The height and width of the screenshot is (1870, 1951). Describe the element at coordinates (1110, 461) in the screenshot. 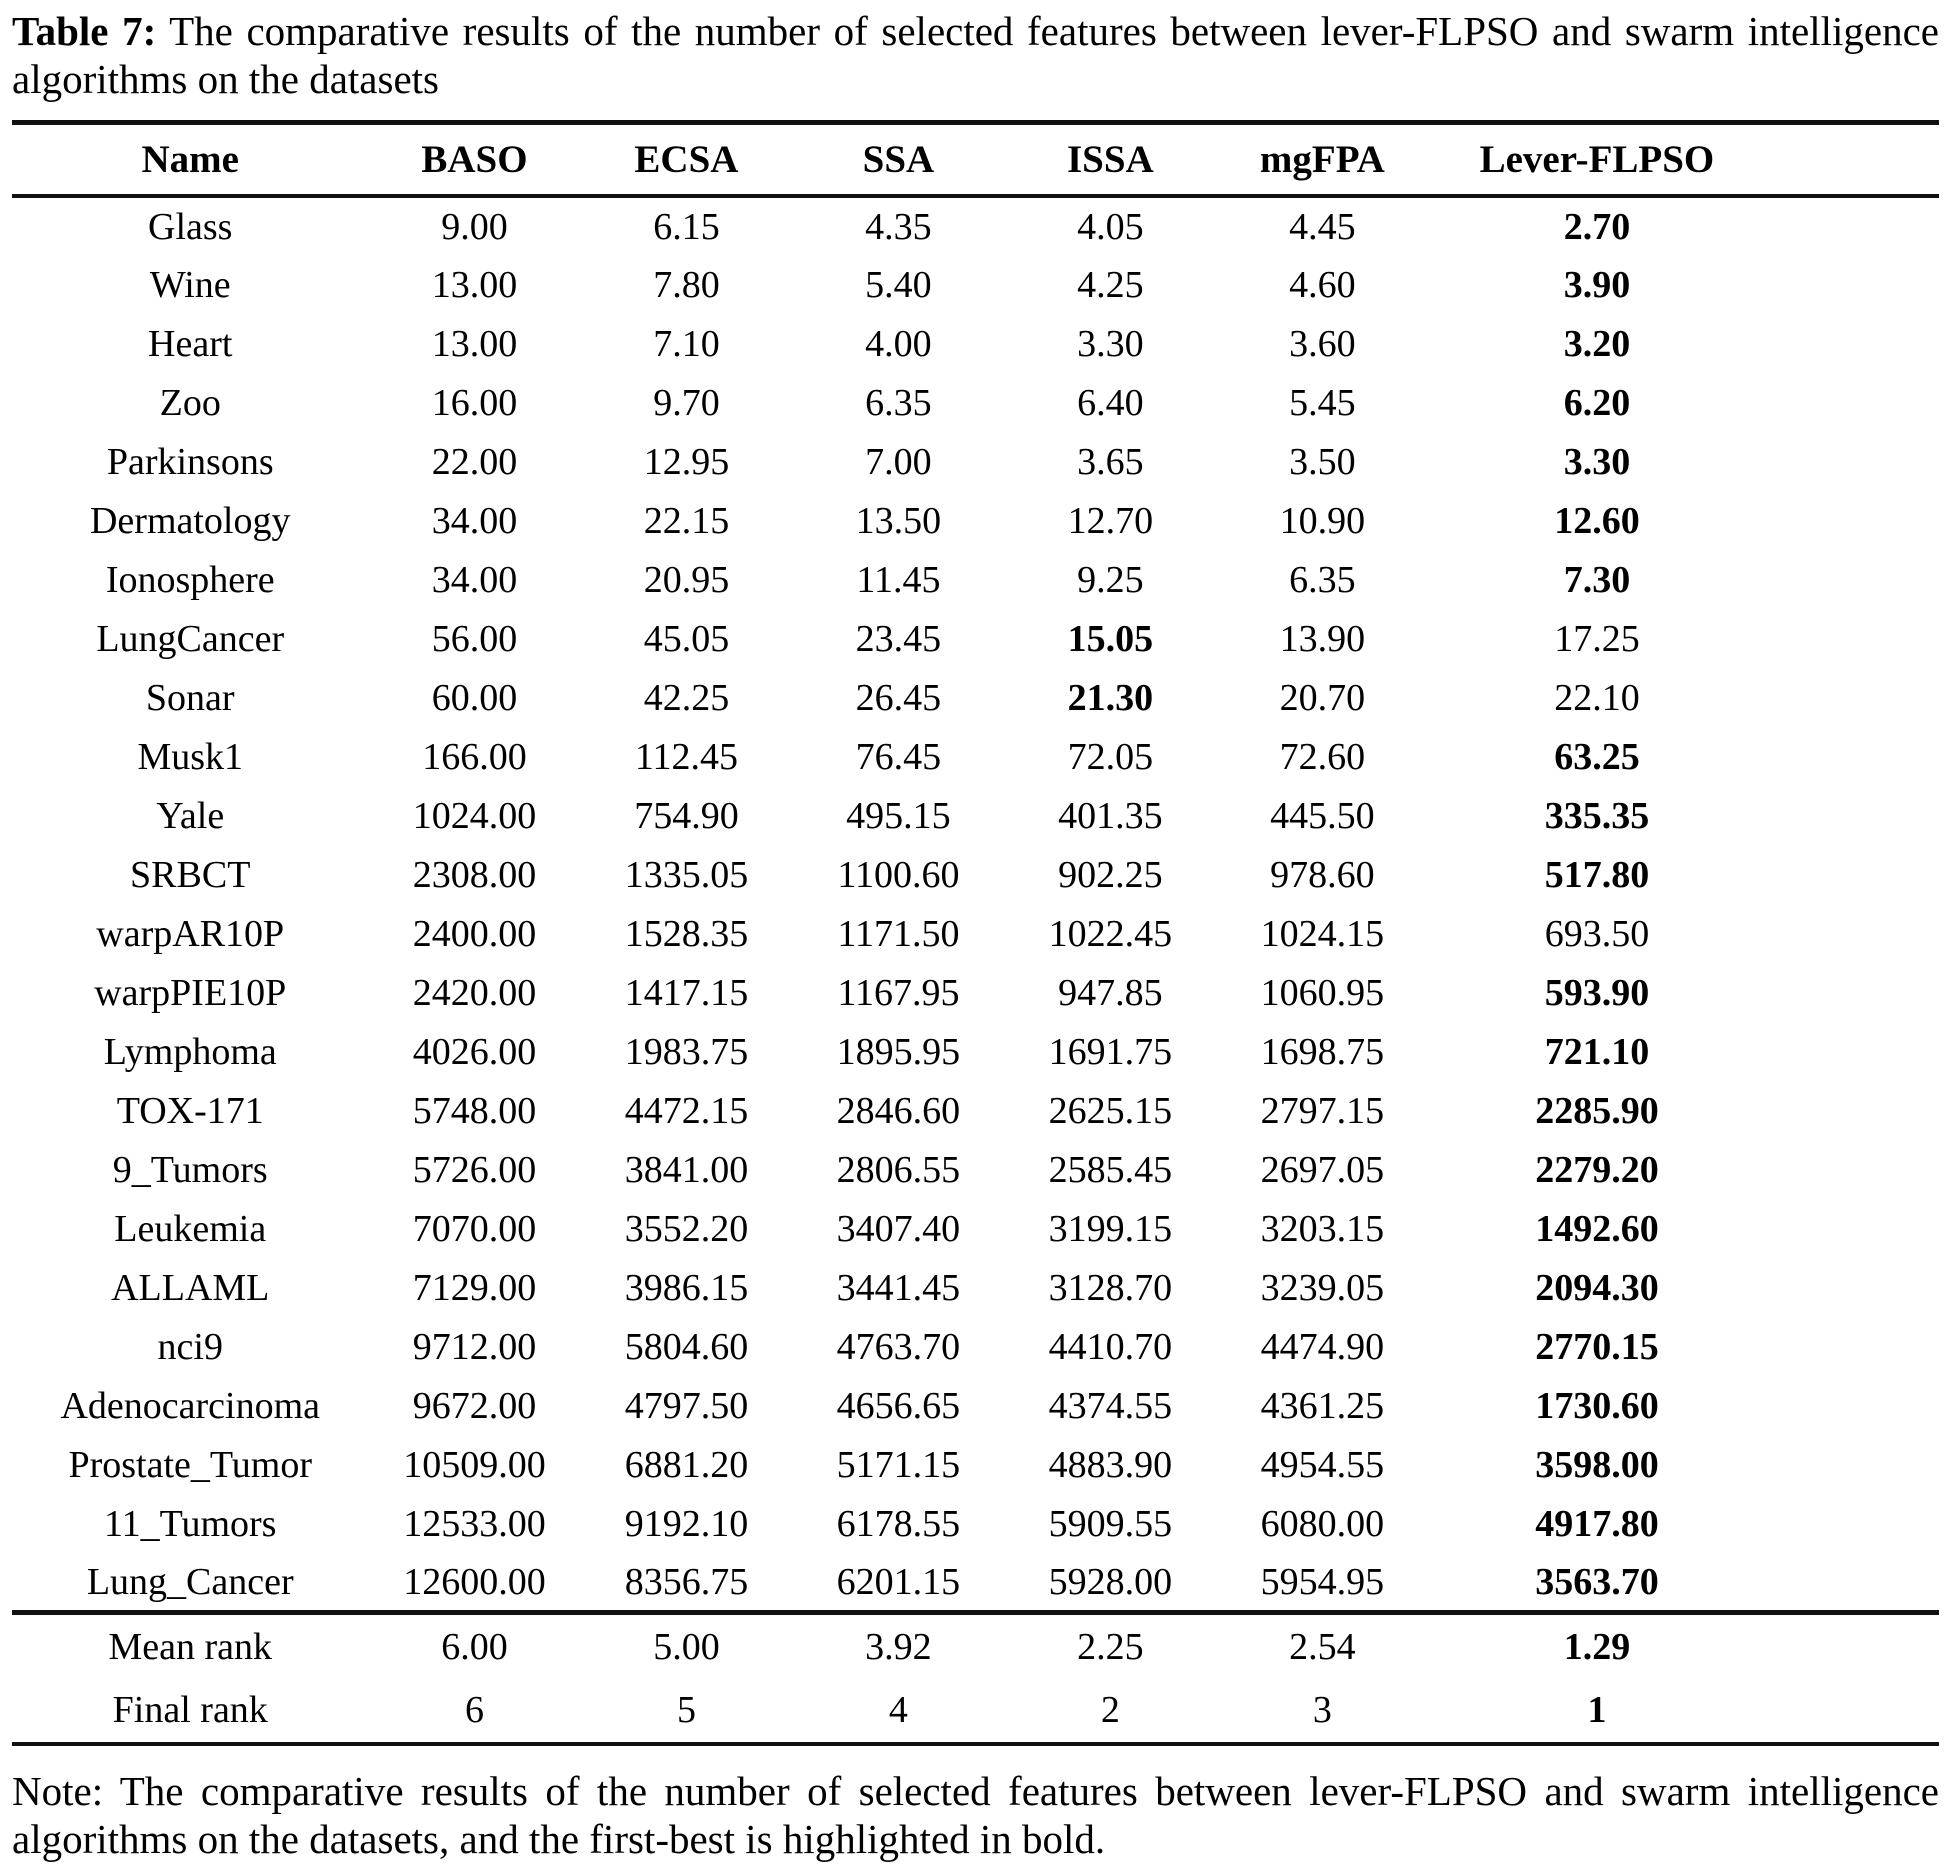

I see `value-cell: 3.65` at that location.